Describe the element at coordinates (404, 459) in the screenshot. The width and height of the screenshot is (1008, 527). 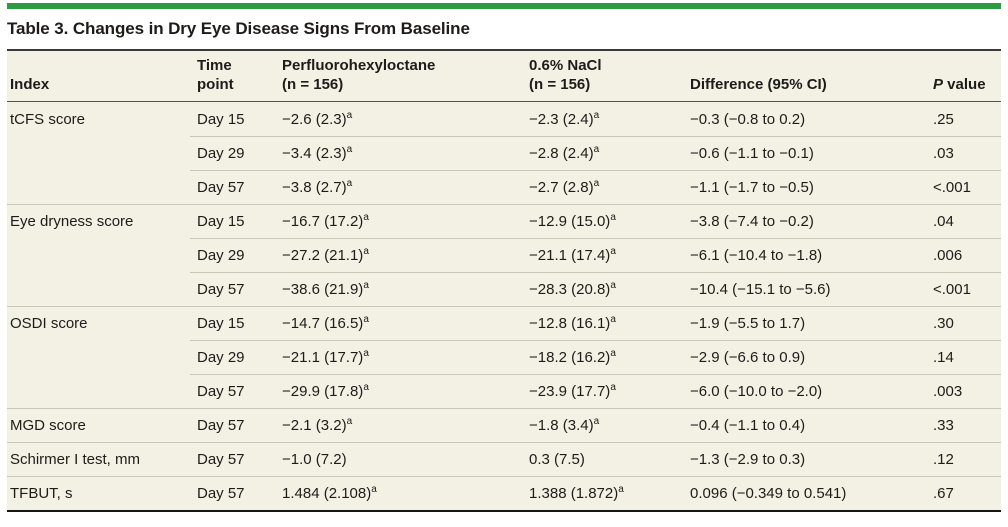
I see `perfluorohexyloctane-value-cell: −1.0 (7.2)` at that location.